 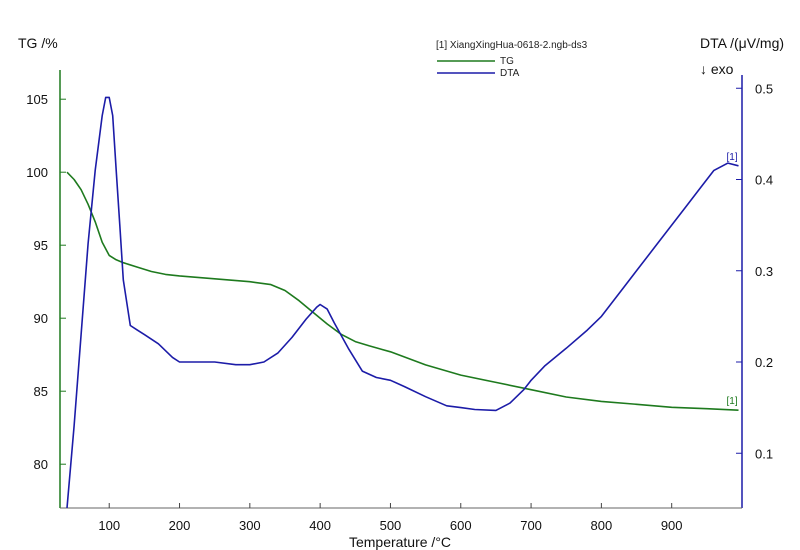 What do you see at coordinates (320, 525) in the screenshot?
I see `x-tick-label: 400` at bounding box center [320, 525].